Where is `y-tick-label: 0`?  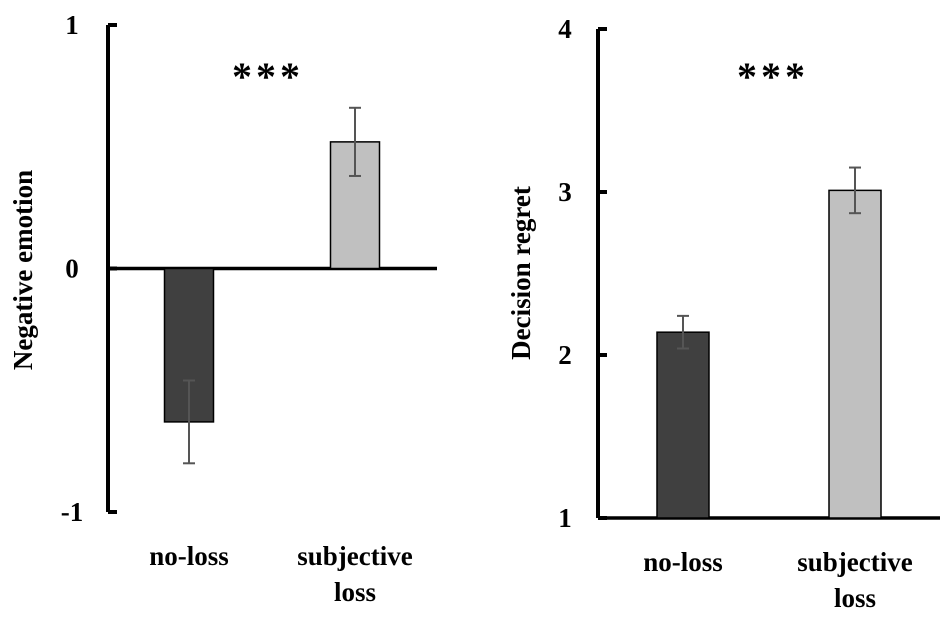
y-tick-label: 0 is located at coordinates (72, 269).